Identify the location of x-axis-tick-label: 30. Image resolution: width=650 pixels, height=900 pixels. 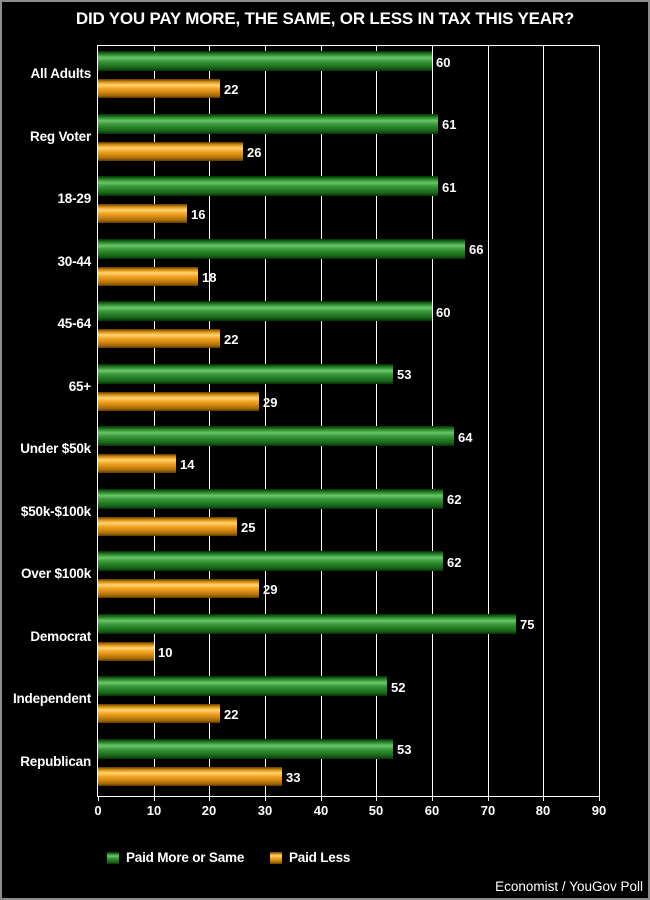
(265, 810).